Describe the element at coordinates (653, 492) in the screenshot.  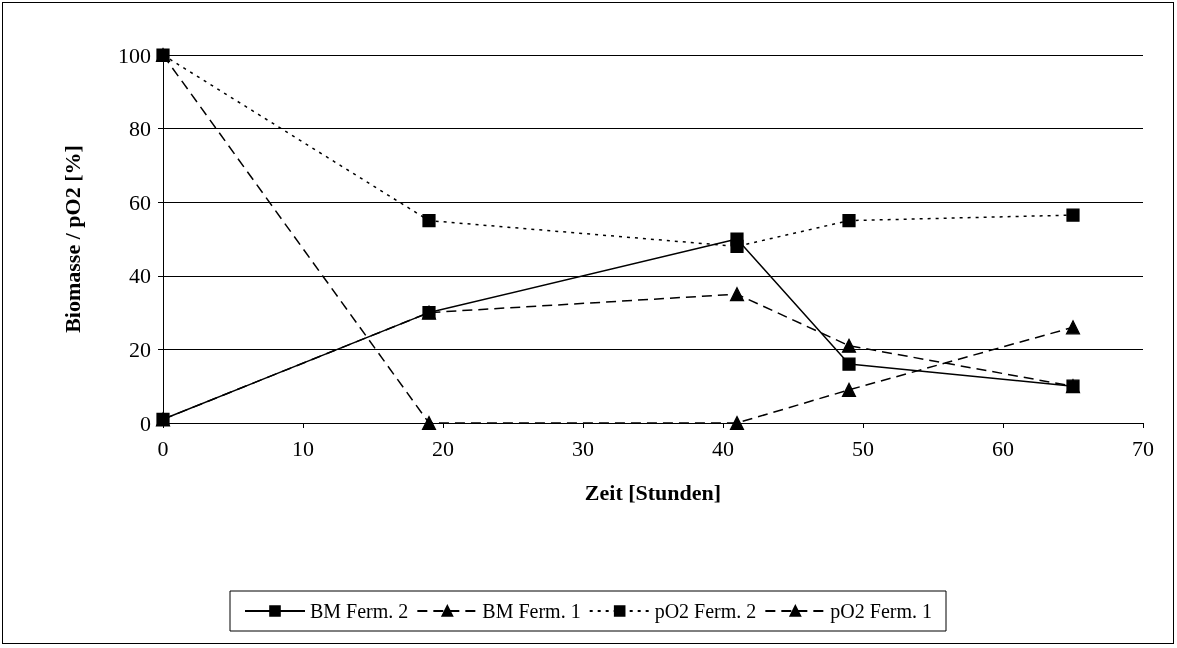
I see `x-axis-title: Zeit [Stunden]` at that location.